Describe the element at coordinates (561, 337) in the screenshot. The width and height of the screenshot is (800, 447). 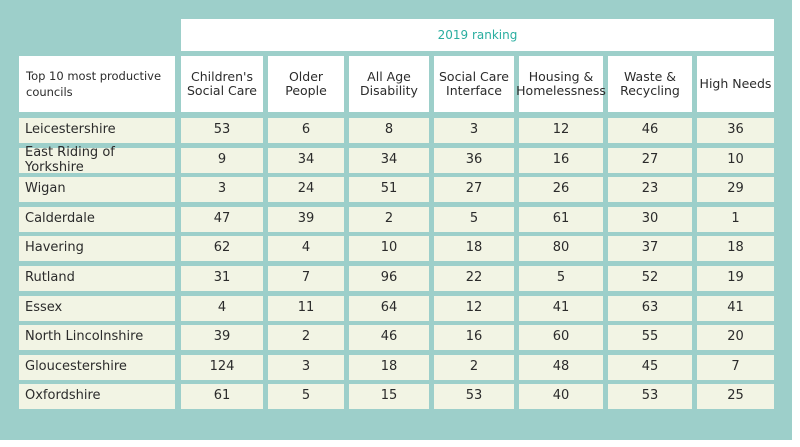
I see `table-cell: 60` at that location.